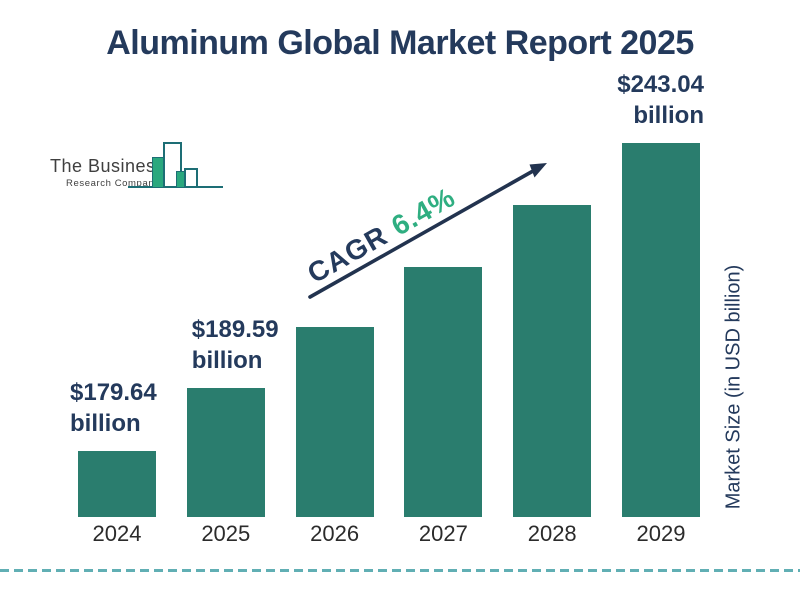 The width and height of the screenshot is (800, 600). Describe the element at coordinates (552, 361) in the screenshot. I see `bar-2028` at that location.